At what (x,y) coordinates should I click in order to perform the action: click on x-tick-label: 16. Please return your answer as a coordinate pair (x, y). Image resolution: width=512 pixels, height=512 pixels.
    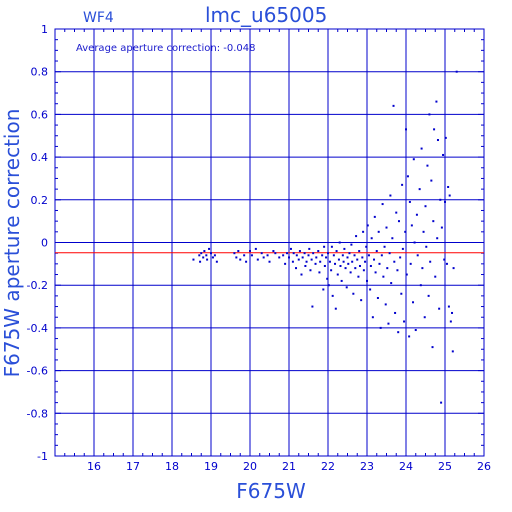
    Looking at the image, I should click on (94, 466).